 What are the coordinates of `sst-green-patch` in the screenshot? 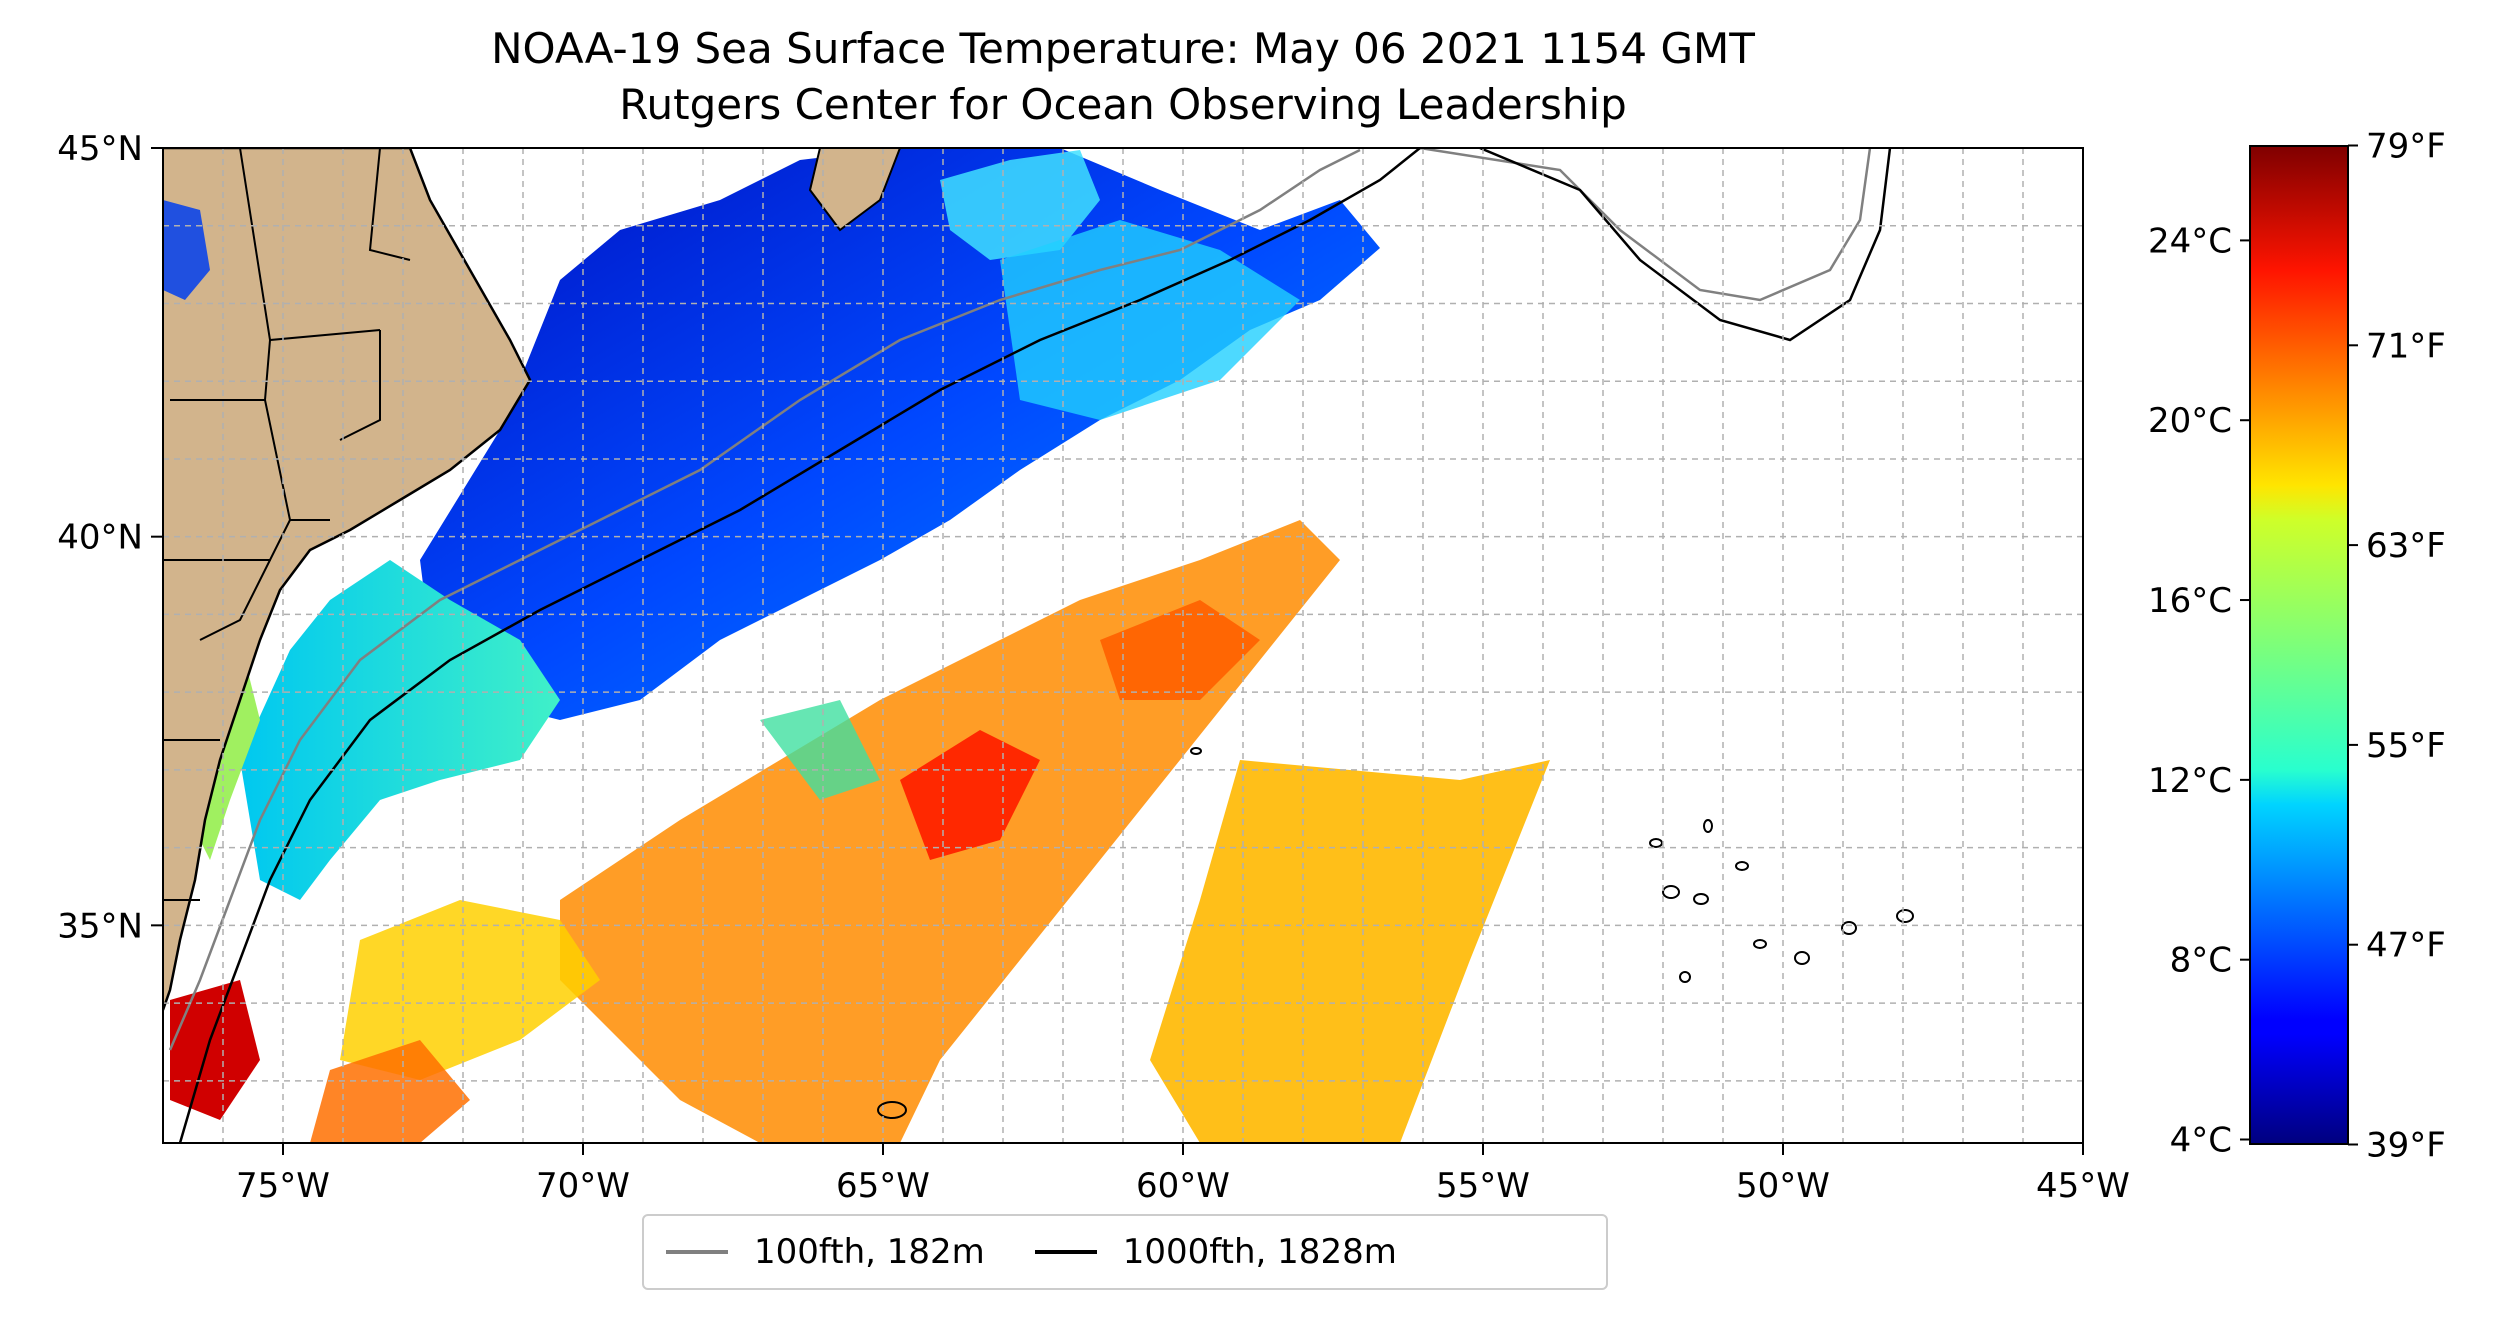 It's located at (820, 750).